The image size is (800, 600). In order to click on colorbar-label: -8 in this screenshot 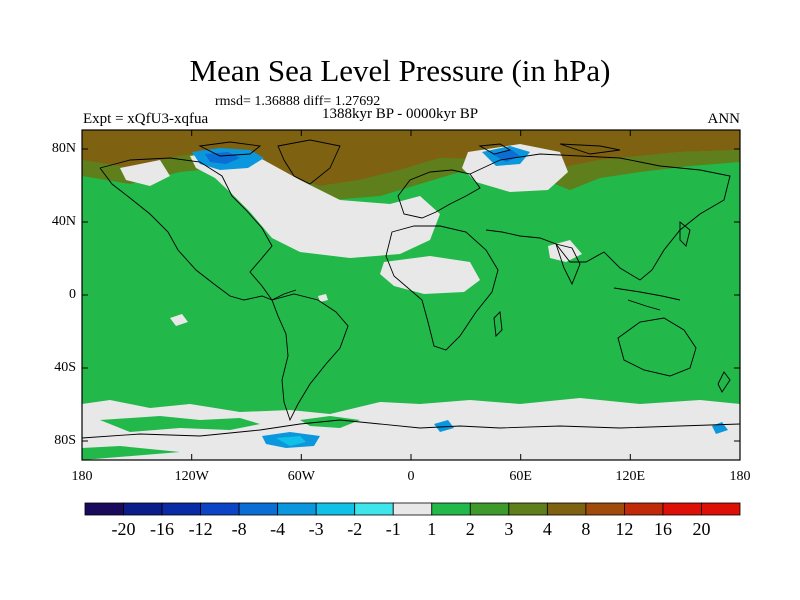, I will do `click(239, 529)`.